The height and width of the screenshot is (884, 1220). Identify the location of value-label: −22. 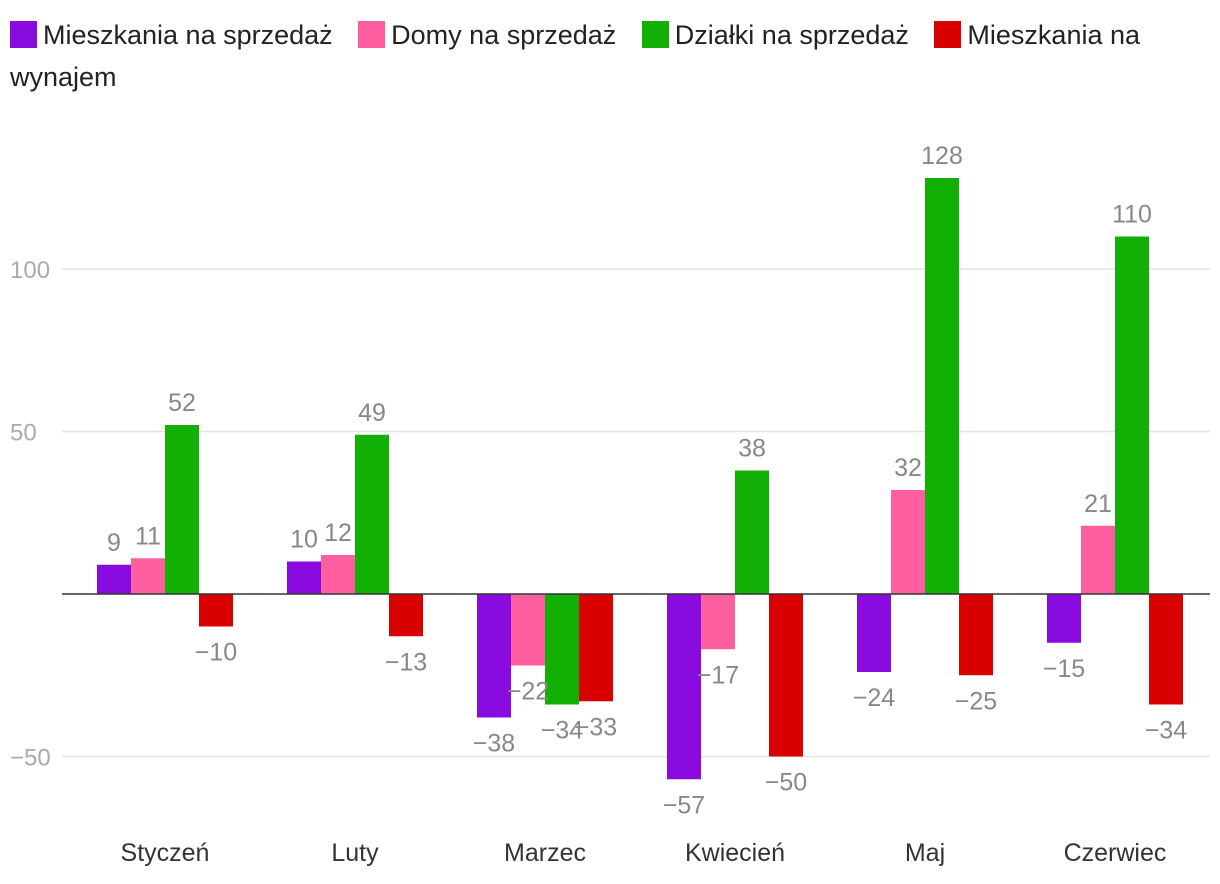
(528, 692).